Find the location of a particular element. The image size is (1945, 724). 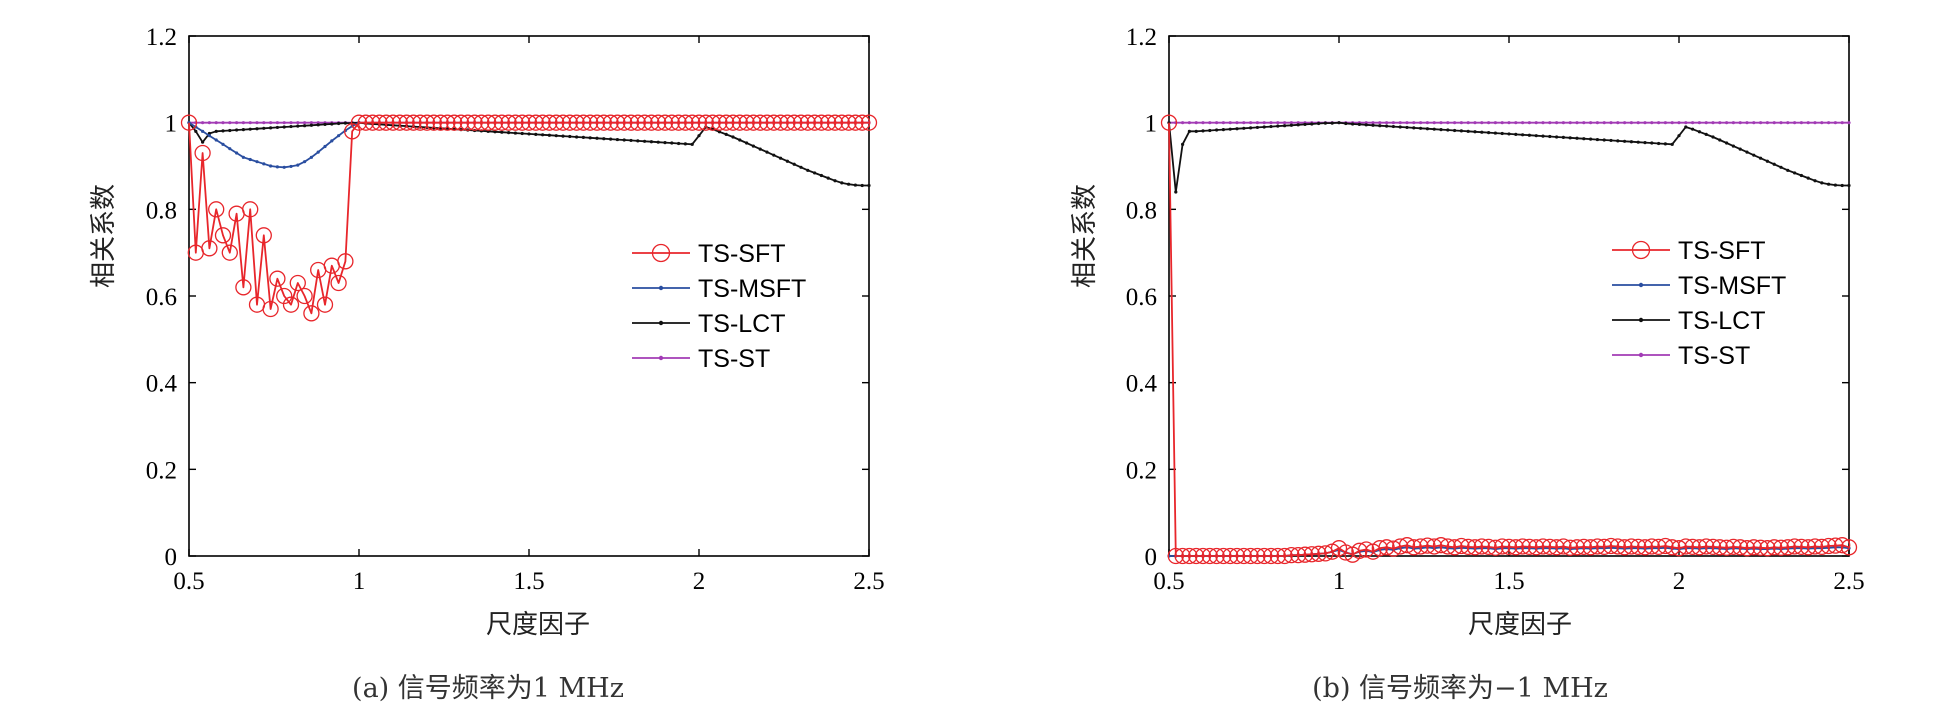

legend-label: TS-MSFT is located at coordinates (1732, 286).